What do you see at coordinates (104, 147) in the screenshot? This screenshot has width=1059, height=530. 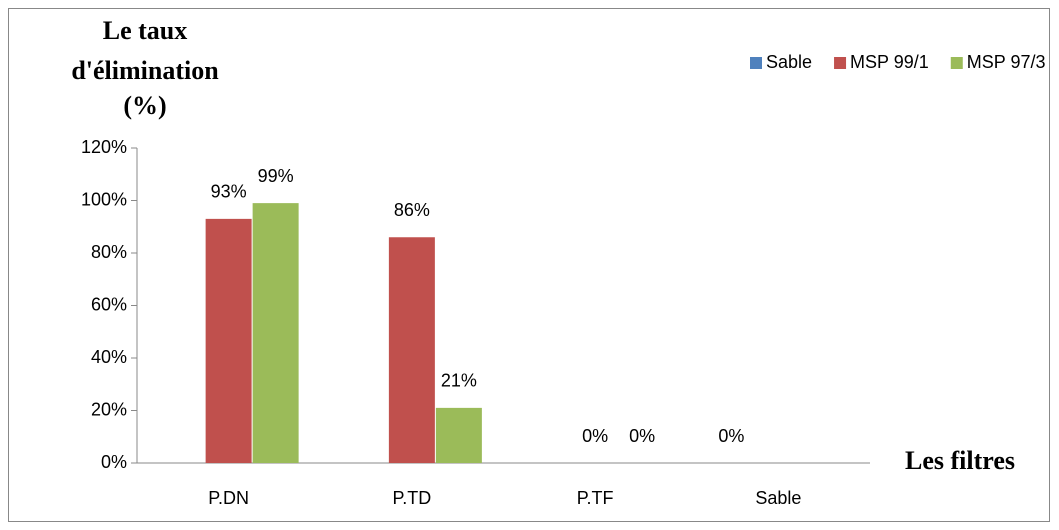 I see `y-tick-label: 120%` at bounding box center [104, 147].